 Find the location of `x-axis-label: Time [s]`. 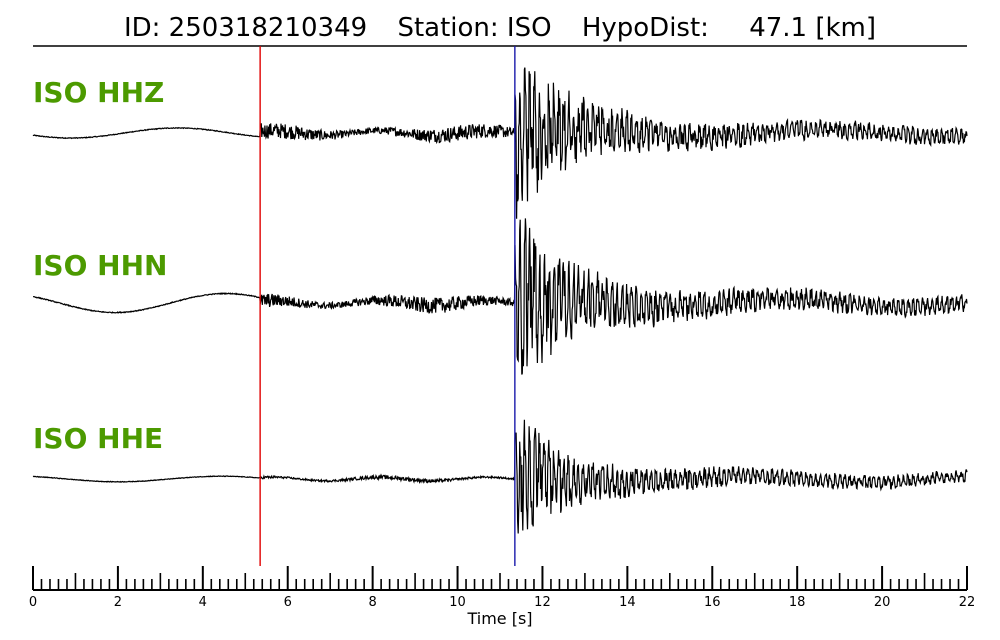

x-axis-label: Time [s] is located at coordinates (499, 618).